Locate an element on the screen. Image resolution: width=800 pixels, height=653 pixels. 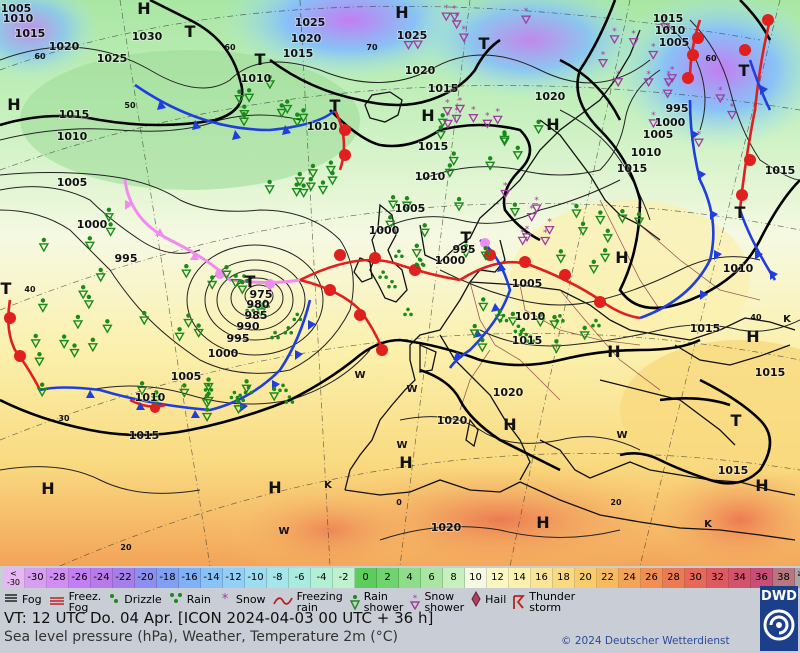
isobar-label: 975 is located at coordinates (261, 294).